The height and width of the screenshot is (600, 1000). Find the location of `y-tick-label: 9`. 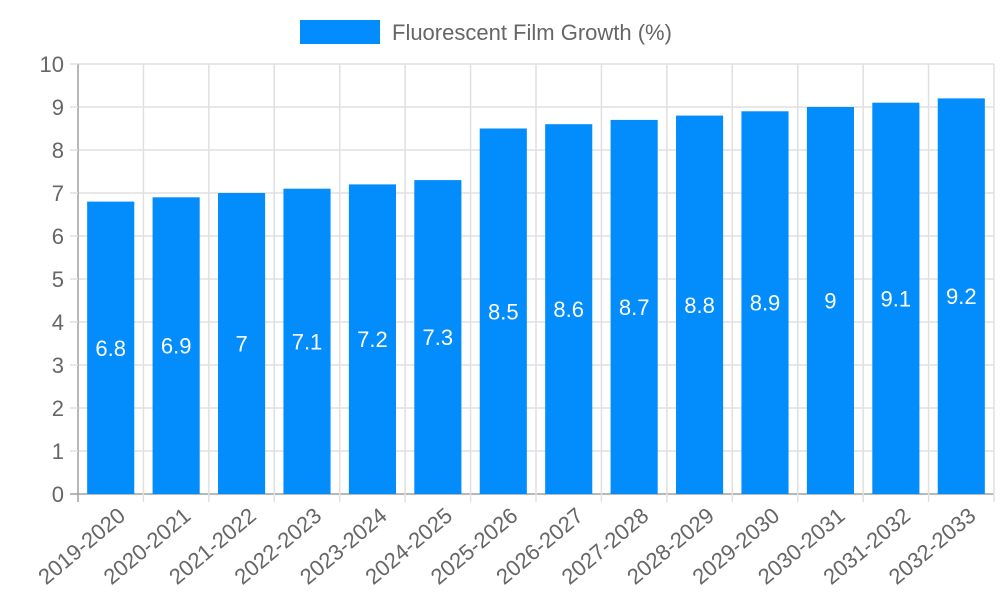

y-tick-label: 9 is located at coordinates (58, 107).